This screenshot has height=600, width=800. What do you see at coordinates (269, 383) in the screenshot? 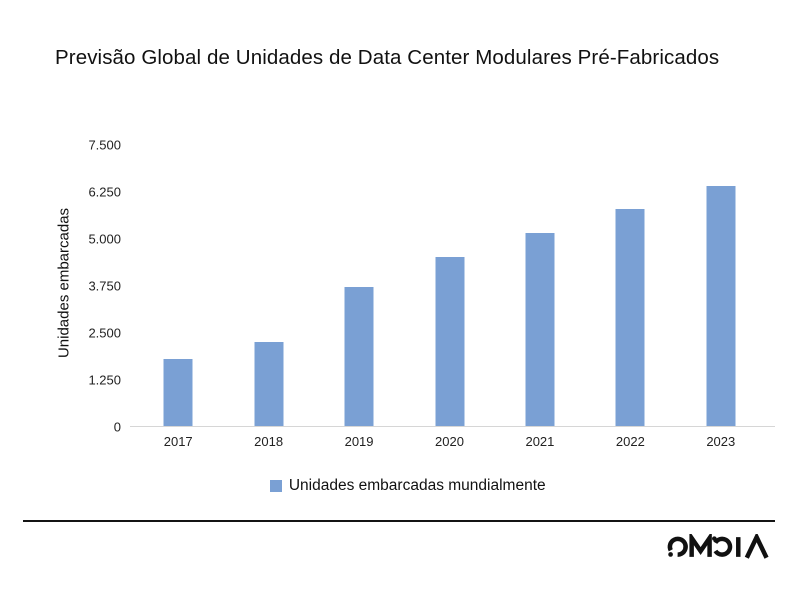
I see `bar-2018` at bounding box center [269, 383].